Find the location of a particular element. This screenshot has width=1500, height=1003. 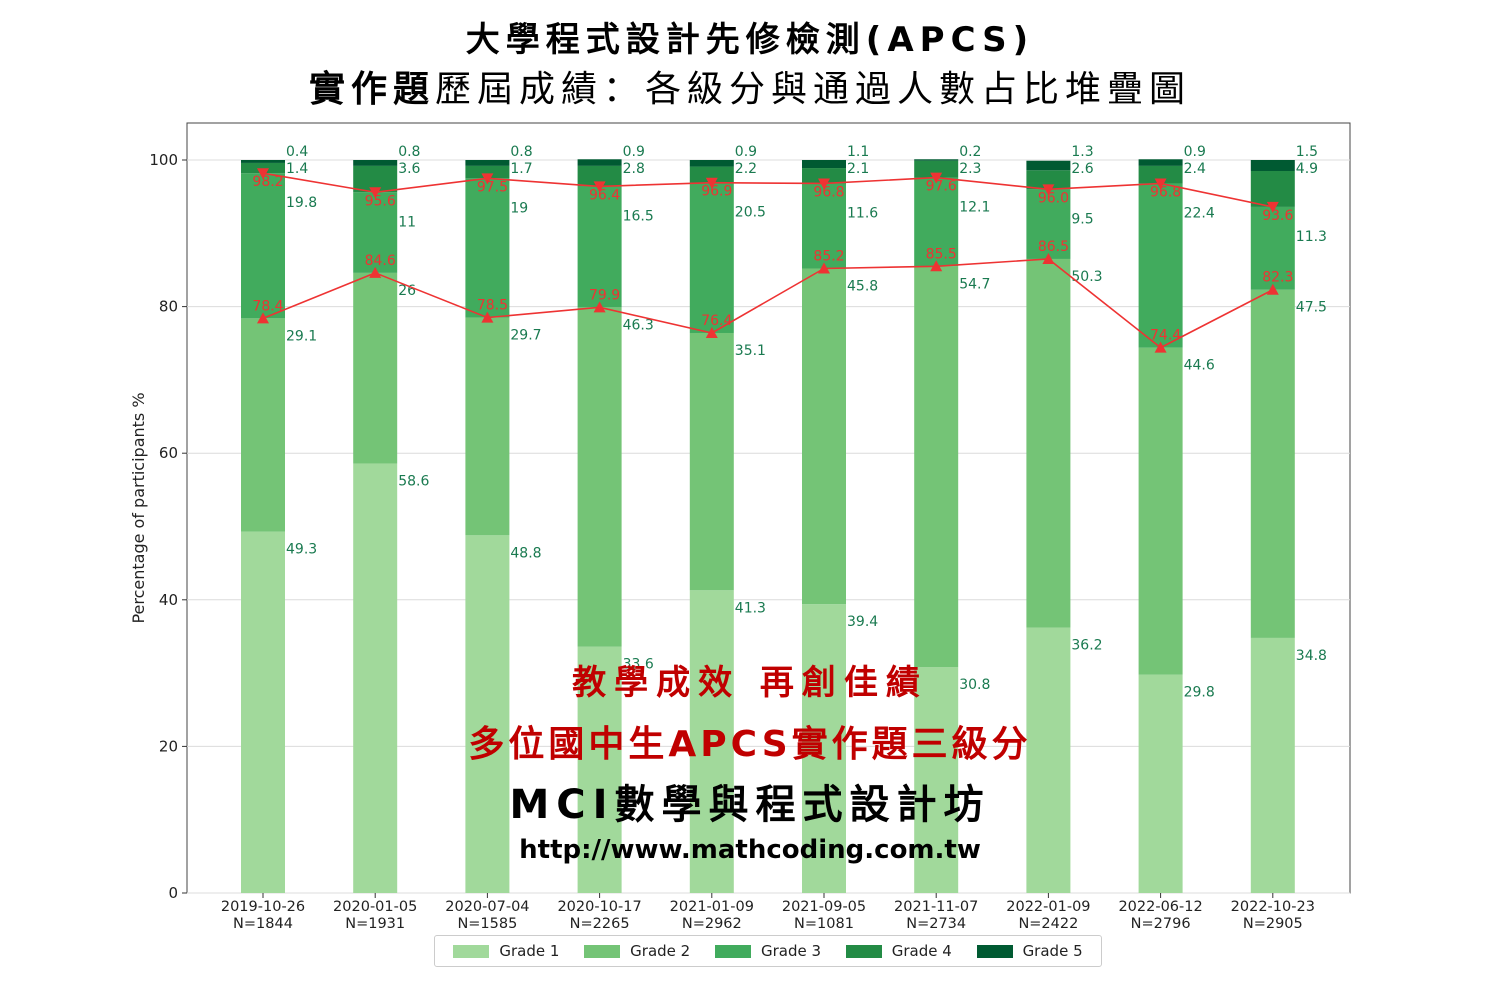

segment-value-label: 29.7 is located at coordinates (525, 336).